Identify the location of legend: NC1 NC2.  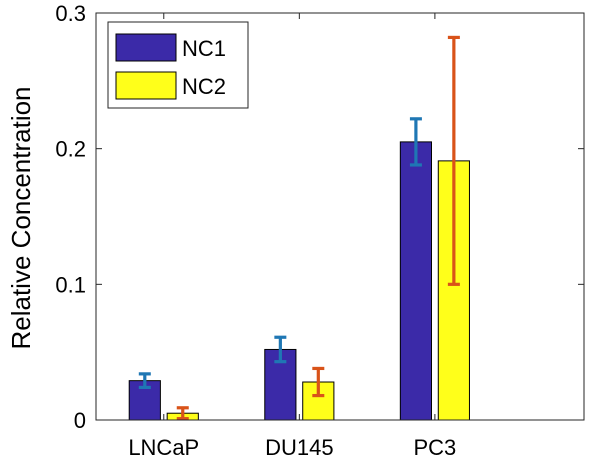
(178, 65).